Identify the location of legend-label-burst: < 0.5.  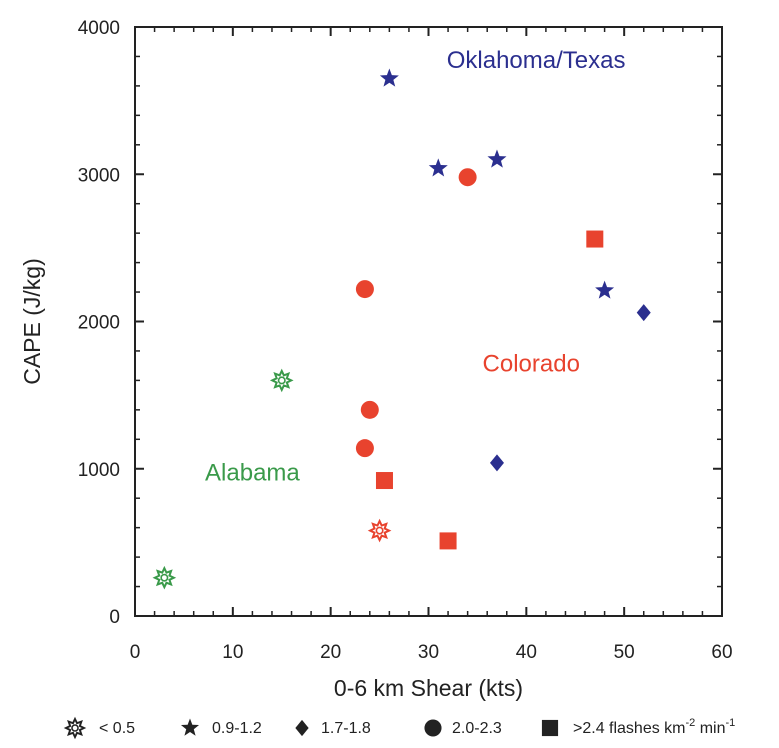
(117, 728).